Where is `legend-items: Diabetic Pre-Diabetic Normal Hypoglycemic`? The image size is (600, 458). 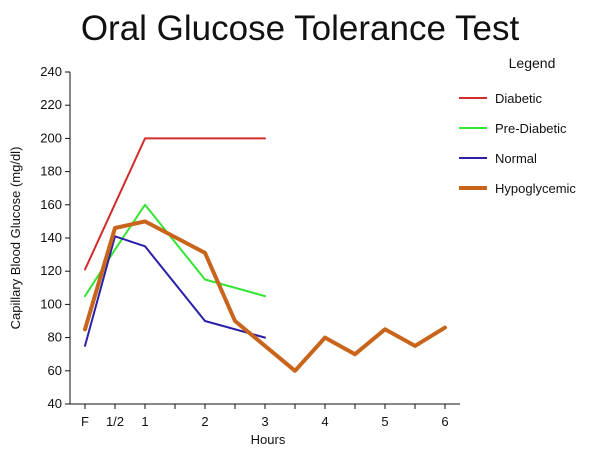
legend-items: Diabetic Pre-Diabetic Normal Hypoglycemic is located at coordinates (517, 143).